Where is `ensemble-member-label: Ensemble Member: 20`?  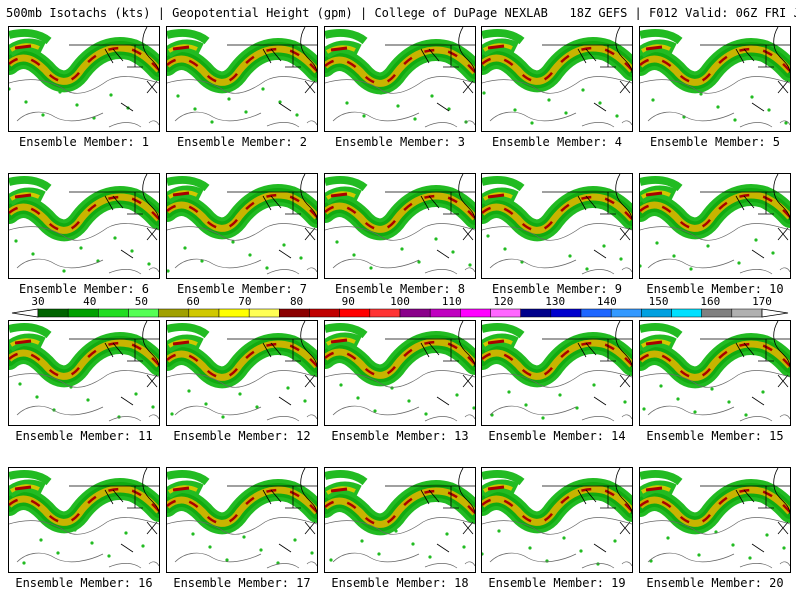 ensemble-member-label: Ensemble Member: 20 is located at coordinates (715, 583).